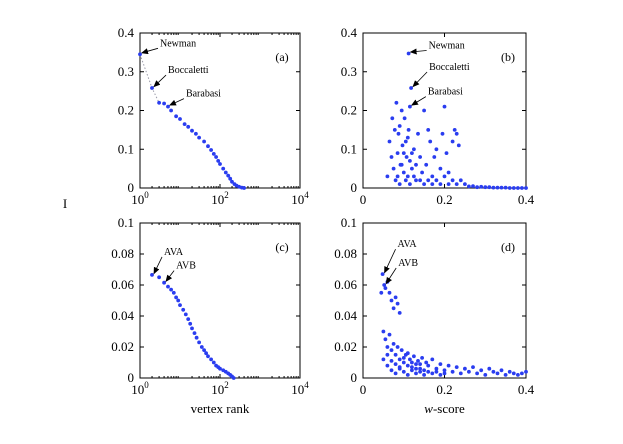  What do you see at coordinates (345, 346) in the screenshot?
I see `panel-d-ytick-label: 0.02` at bounding box center [345, 346].